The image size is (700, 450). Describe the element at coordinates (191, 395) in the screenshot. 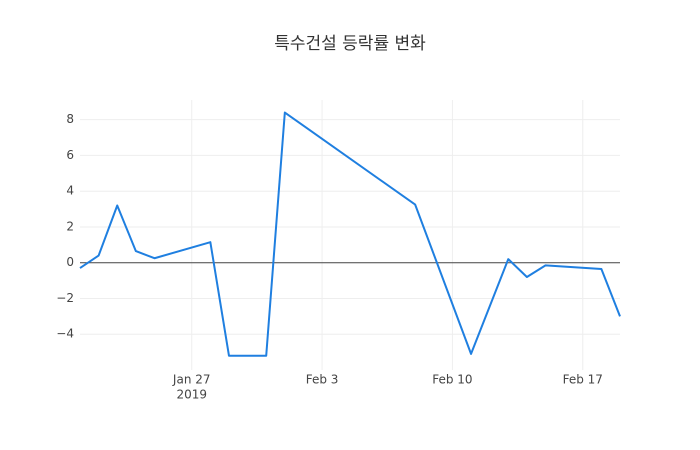

I see `x-year-label: 2019` at that location.